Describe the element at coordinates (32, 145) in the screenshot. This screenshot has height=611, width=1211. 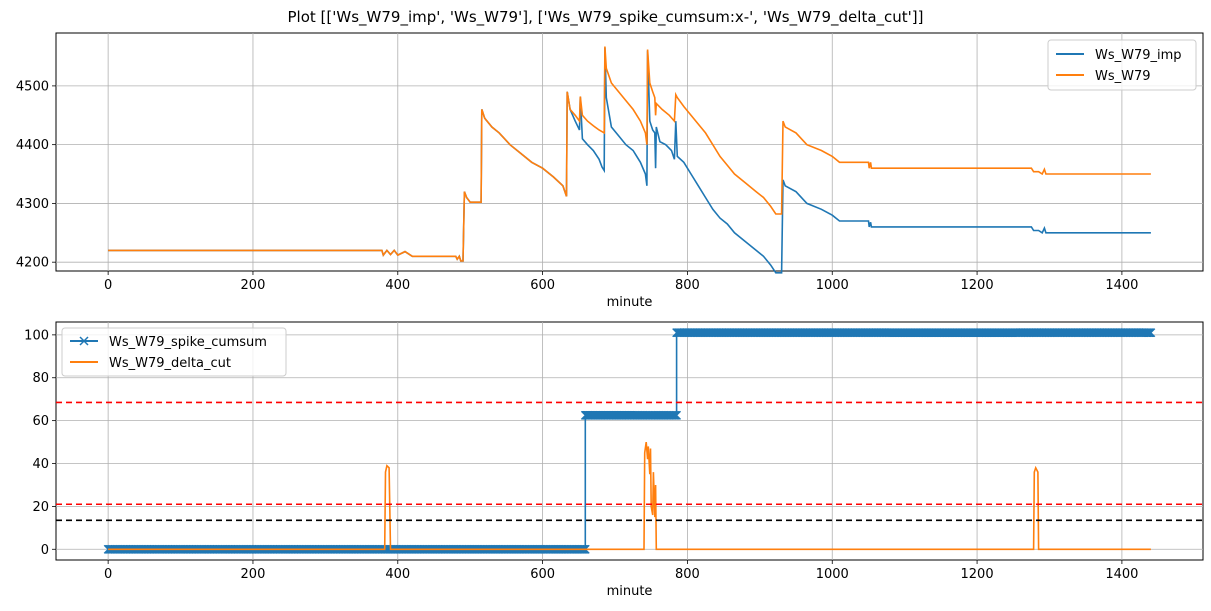
I see `y-tick-label: 4400` at that location.